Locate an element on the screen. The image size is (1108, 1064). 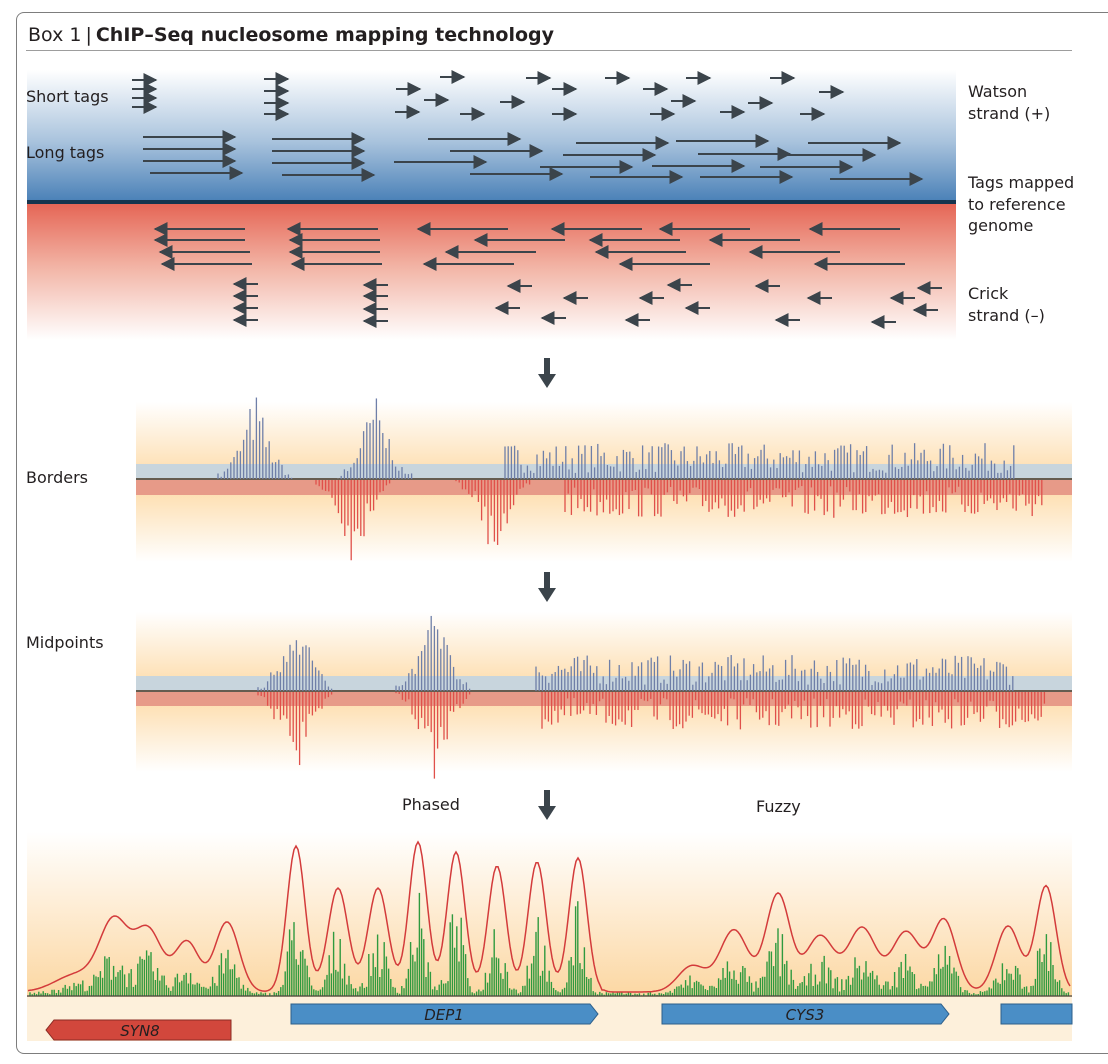
occupancy-panel is located at coordinates (549, 914).